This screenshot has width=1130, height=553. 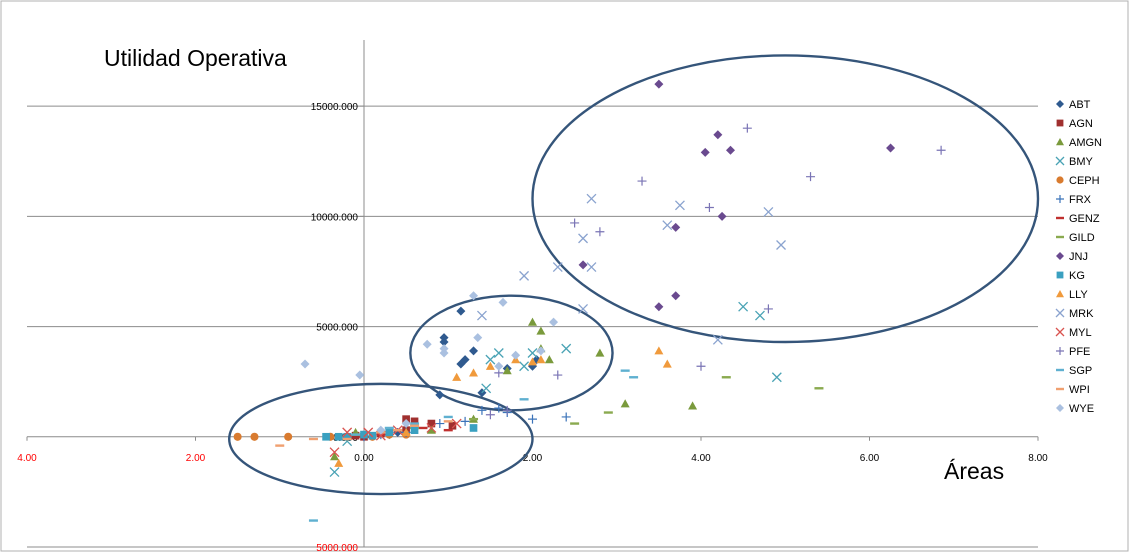 What do you see at coordinates (1060, 408) in the screenshot?
I see `legend-marker-wye` at bounding box center [1060, 408].